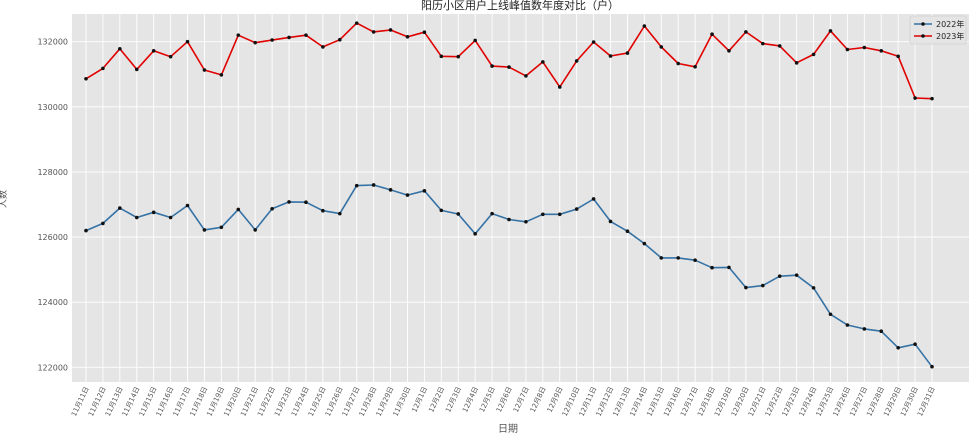 The image size is (972, 439). I want to click on legend-marker-2022, so click(923, 24).